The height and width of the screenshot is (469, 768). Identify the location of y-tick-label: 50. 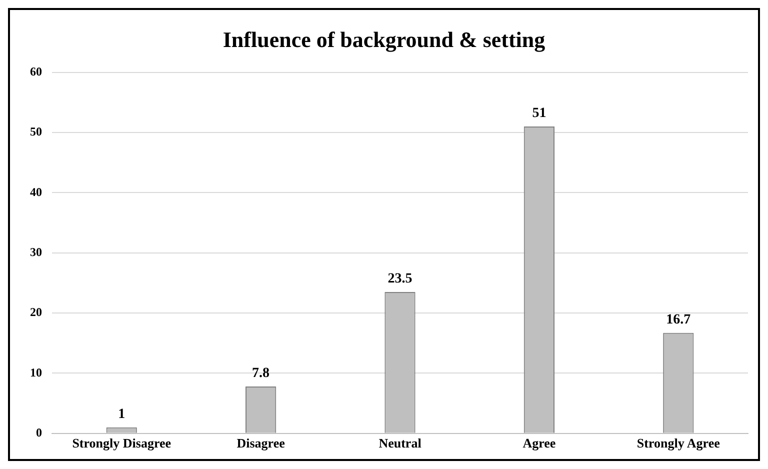
(36, 131).